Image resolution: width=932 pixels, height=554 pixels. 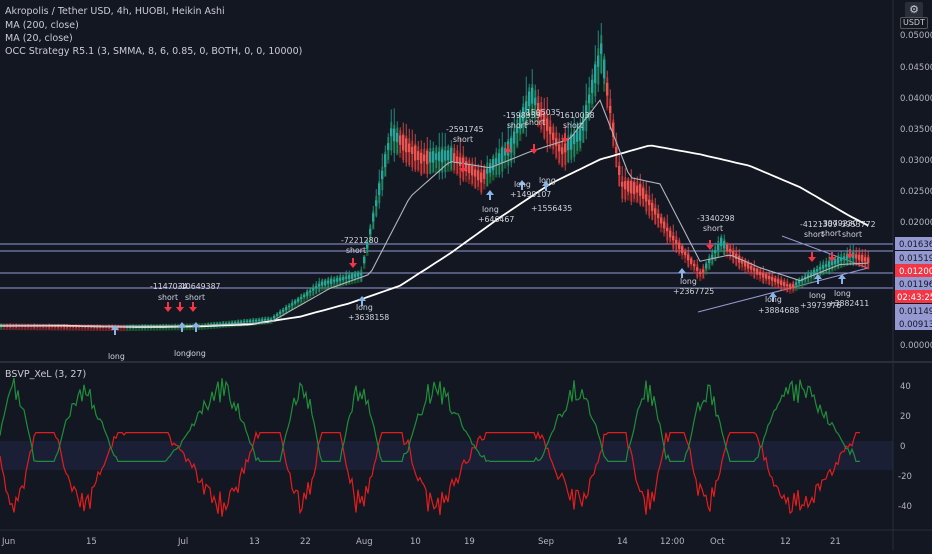 I want to click on legend-bsvp: BSVP_XeL (3, 27), so click(x=46, y=374).